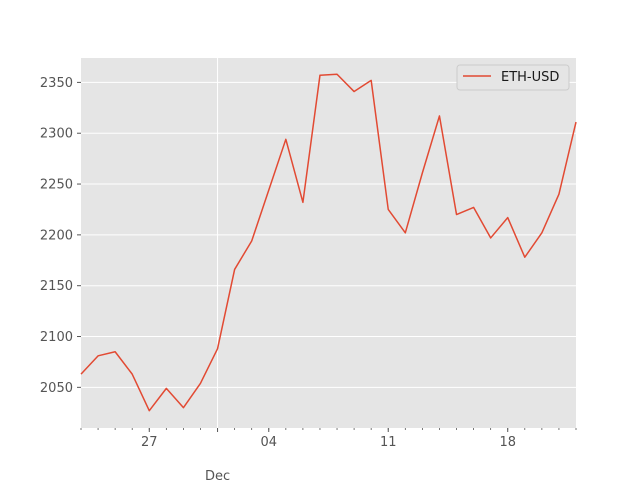 The height and width of the screenshot is (480, 640). Describe the element at coordinates (149, 442) in the screenshot. I see `x-tick-label: 27` at that location.